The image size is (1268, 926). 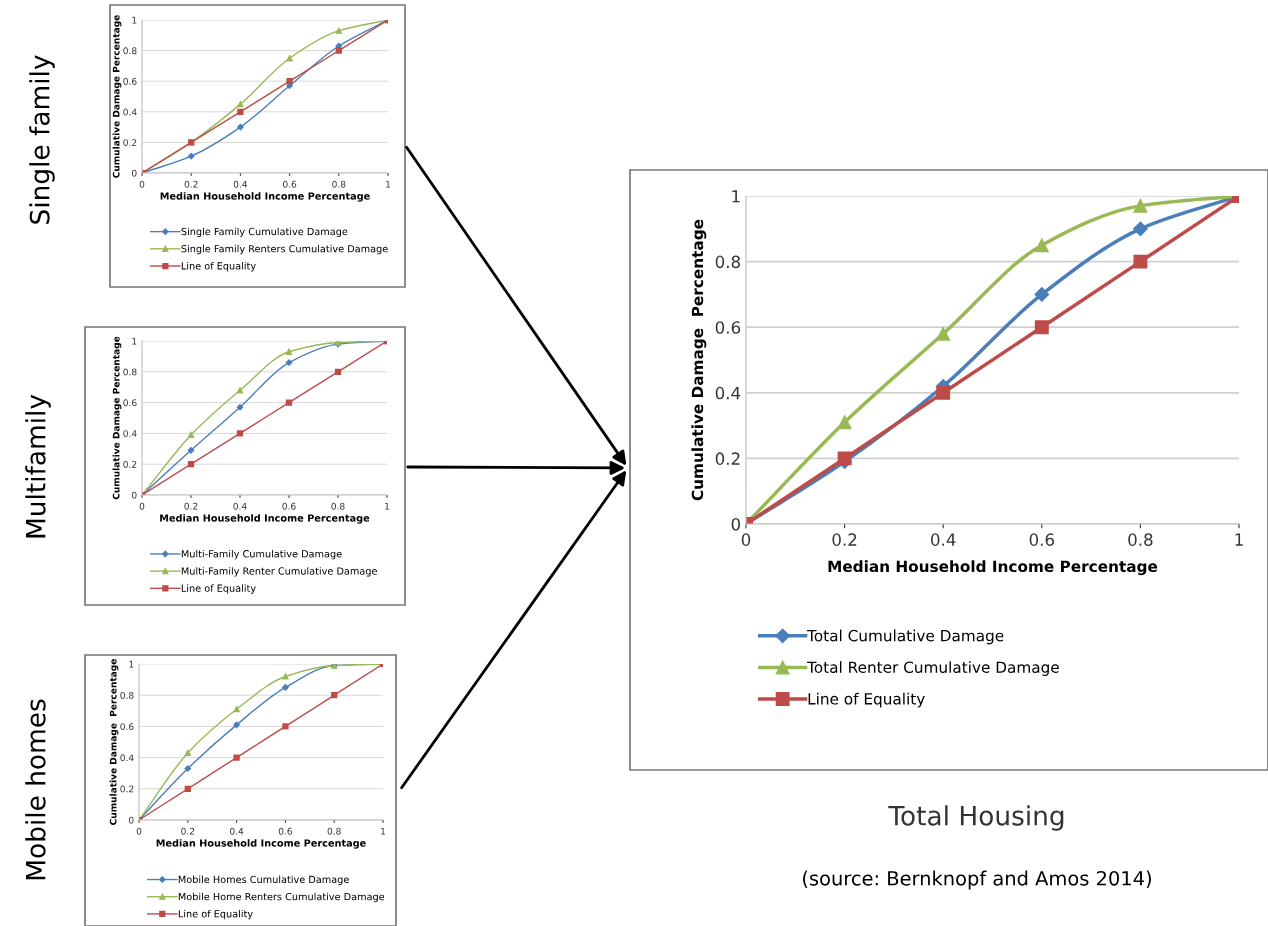 What do you see at coordinates (263, 880) in the screenshot?
I see `legend-label: Mobile Homes Cumulative Damage` at bounding box center [263, 880].